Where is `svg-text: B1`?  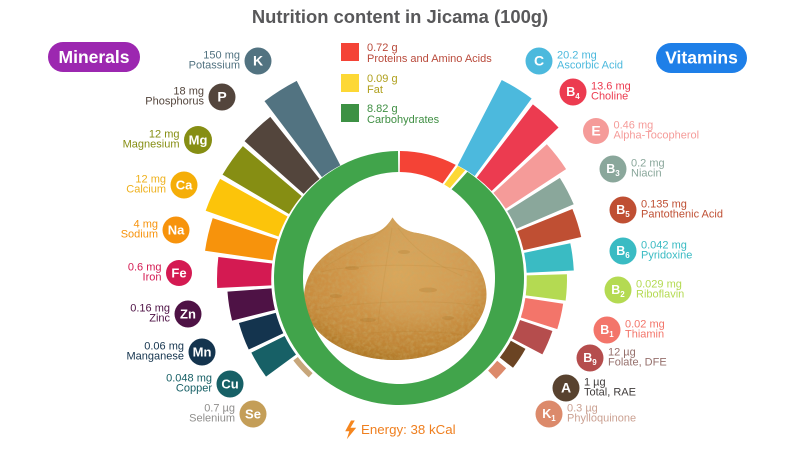
svg-text: B1 is located at coordinates (607, 331).